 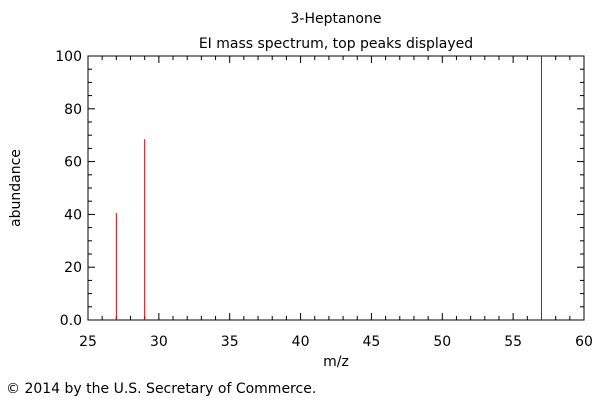 I want to click on y-axis-label: abundance, so click(x=16, y=188).